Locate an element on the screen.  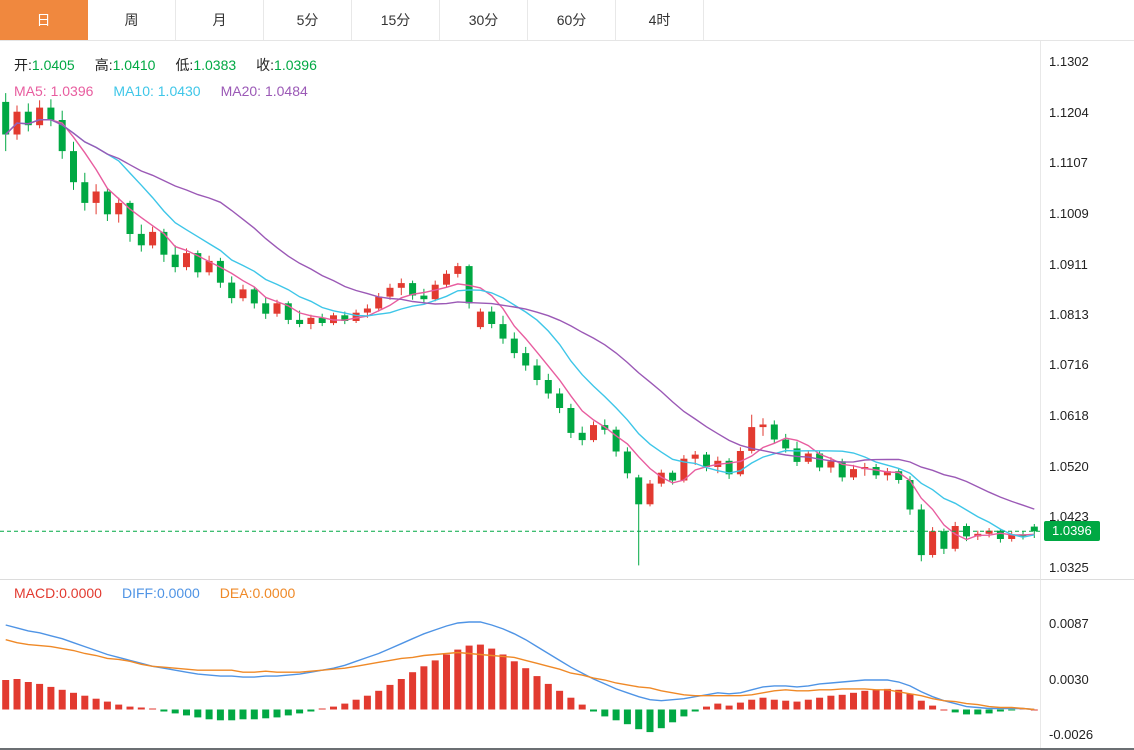
price-axis-label: 1.0618 is located at coordinates (1069, 415).